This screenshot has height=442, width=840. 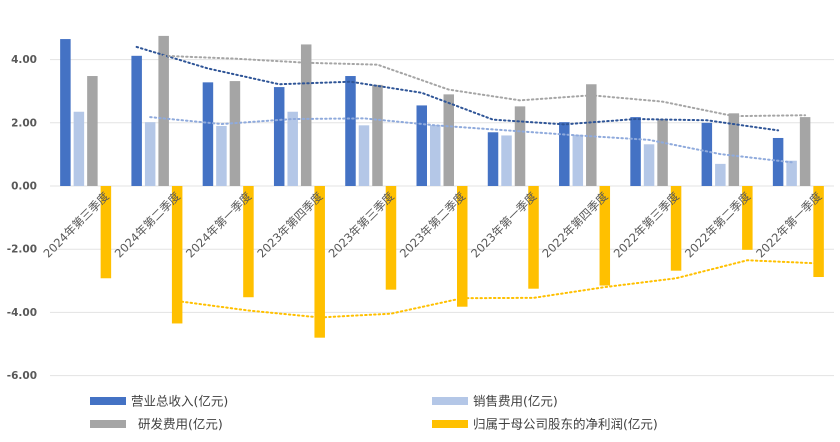 I want to click on legend-label: 营业总收入(亿元), so click(x=179, y=401).